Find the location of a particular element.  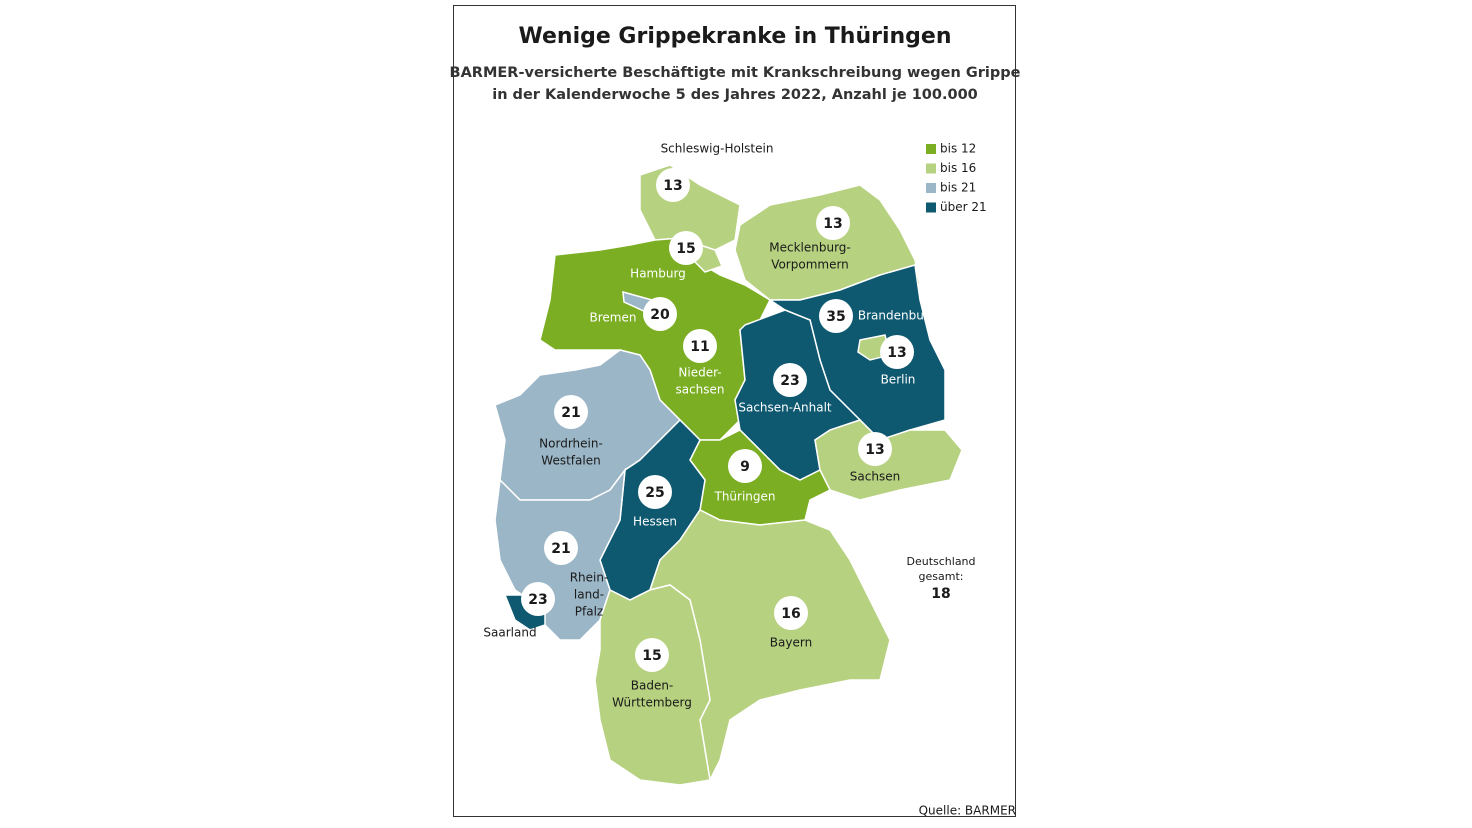

region-value: 25 is located at coordinates (654, 493).